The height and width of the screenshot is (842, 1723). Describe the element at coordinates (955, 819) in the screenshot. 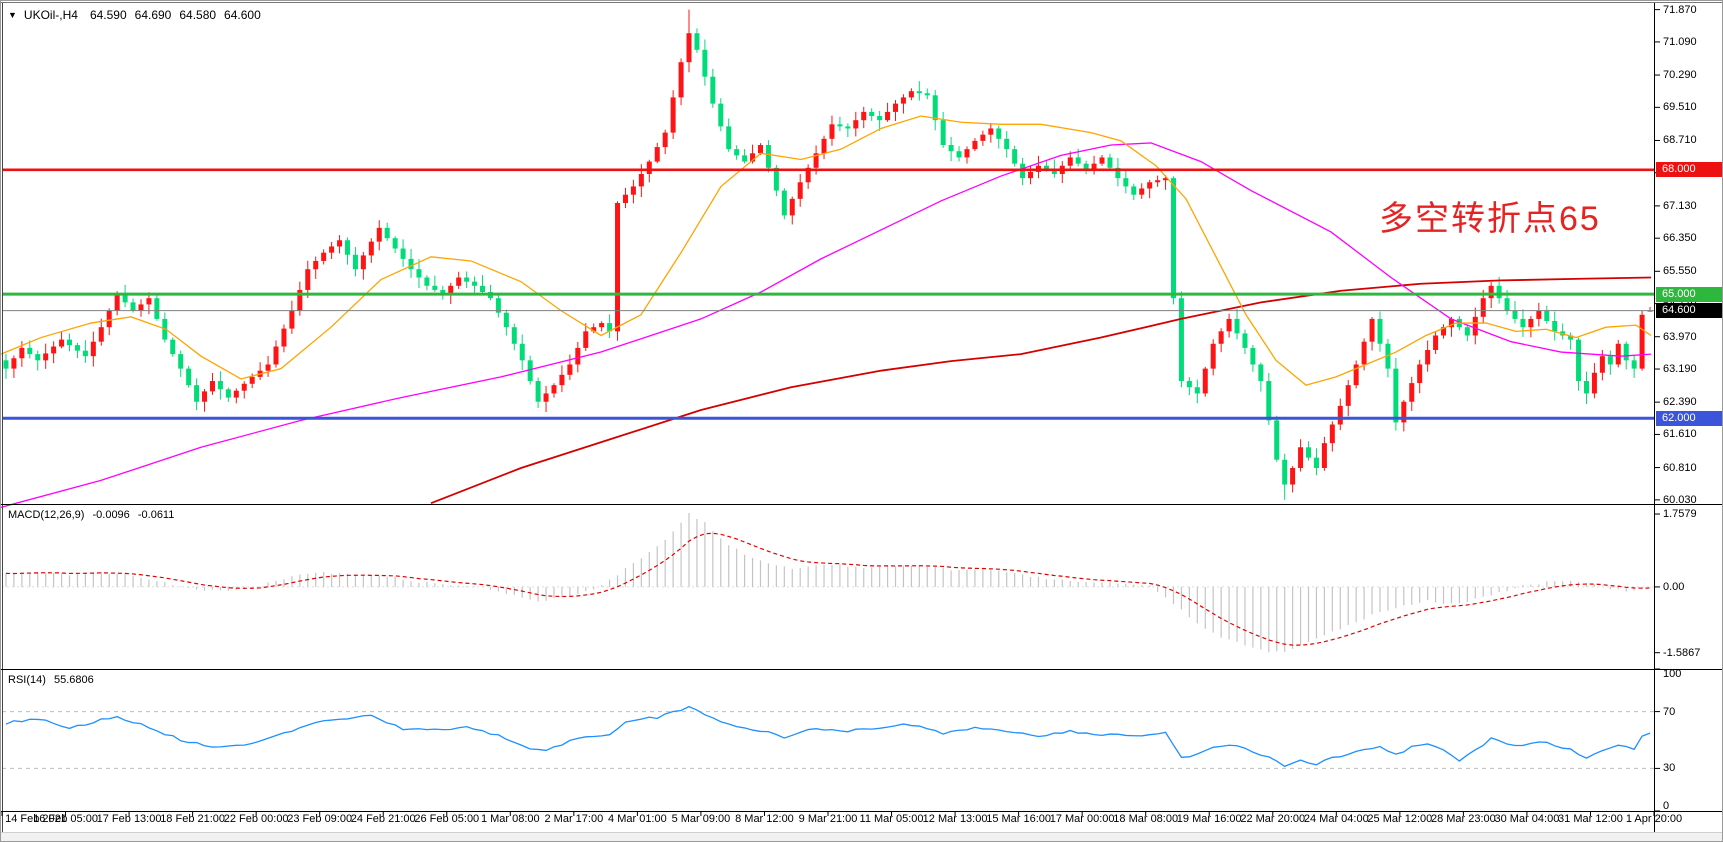

I see `time-axis-label: 12 Mar 13:00` at that location.